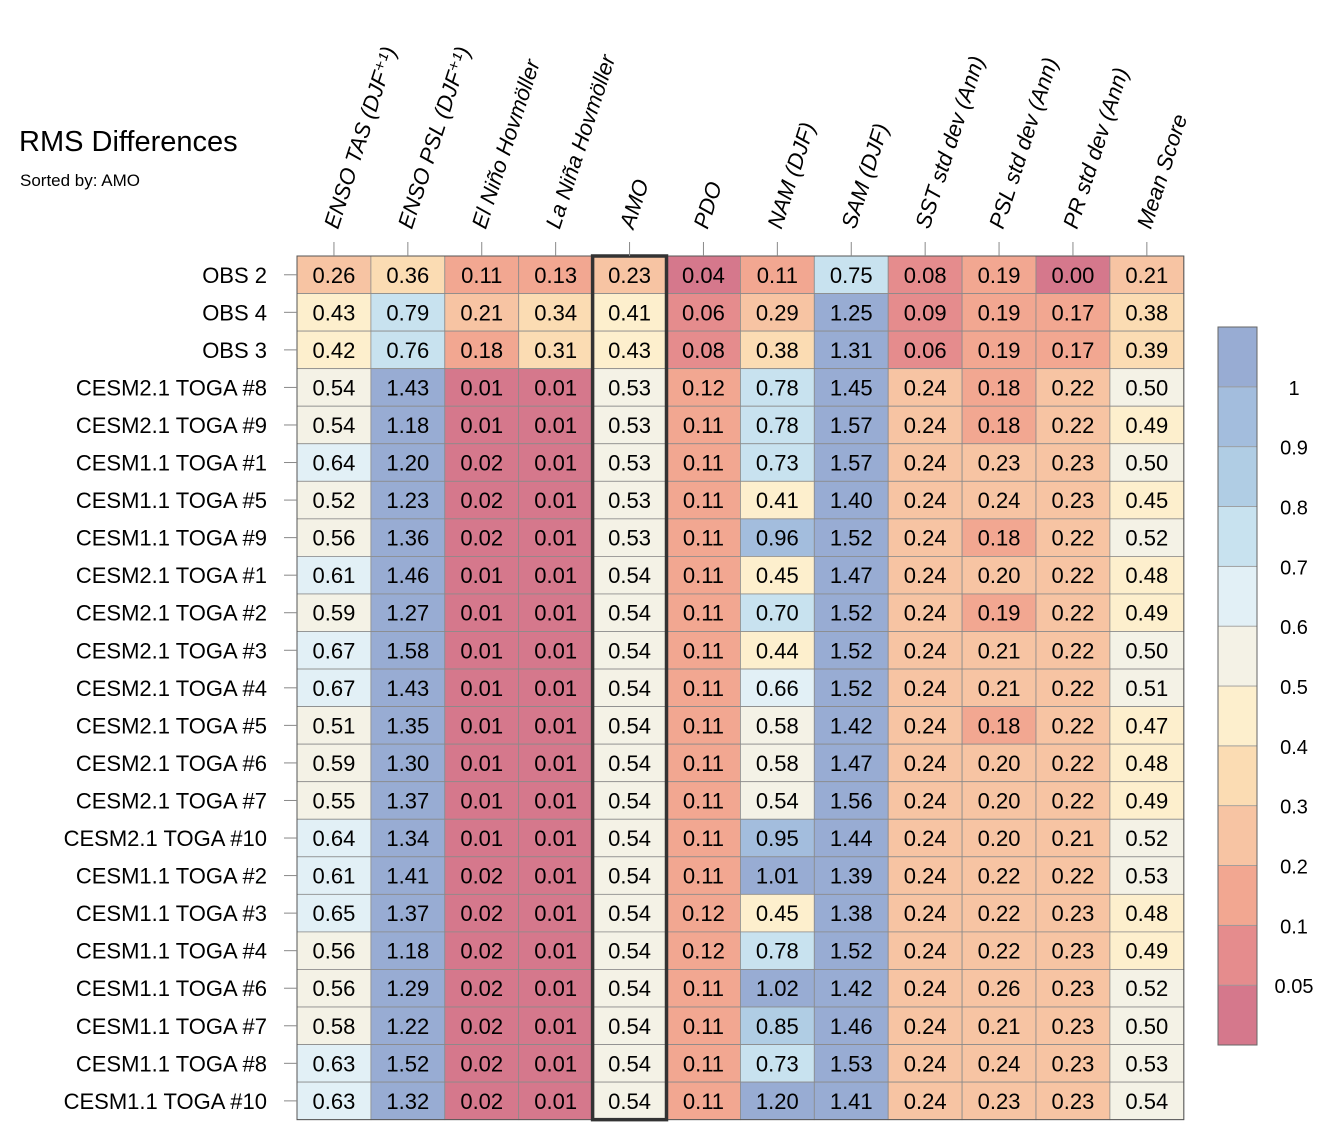 This screenshot has width=1337, height=1139. I want to click on cell-value: 0.19, so click(999, 312).